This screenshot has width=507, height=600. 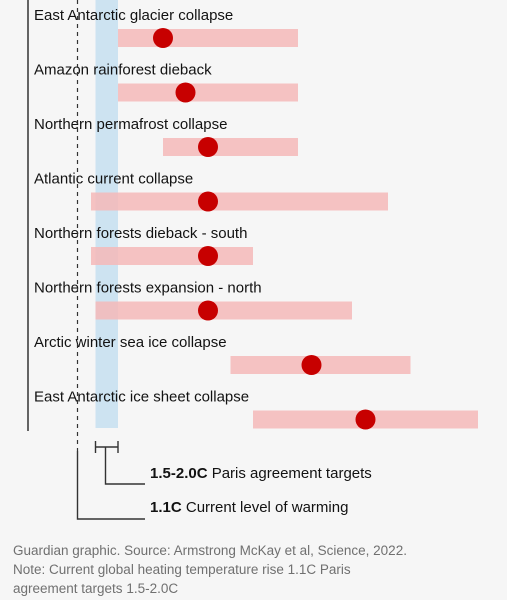 What do you see at coordinates (166, 82) in the screenshot?
I see `row: Amazon rainforest dieback` at bounding box center [166, 82].